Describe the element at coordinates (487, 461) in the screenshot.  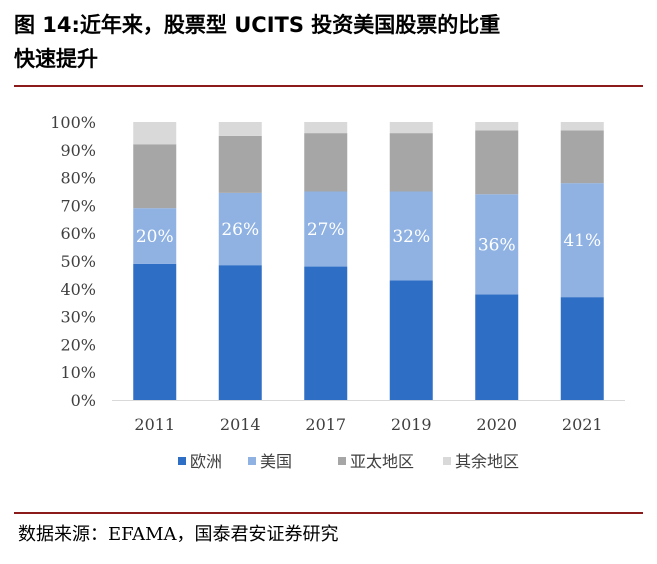
I see `legend-label: 其余地区` at that location.